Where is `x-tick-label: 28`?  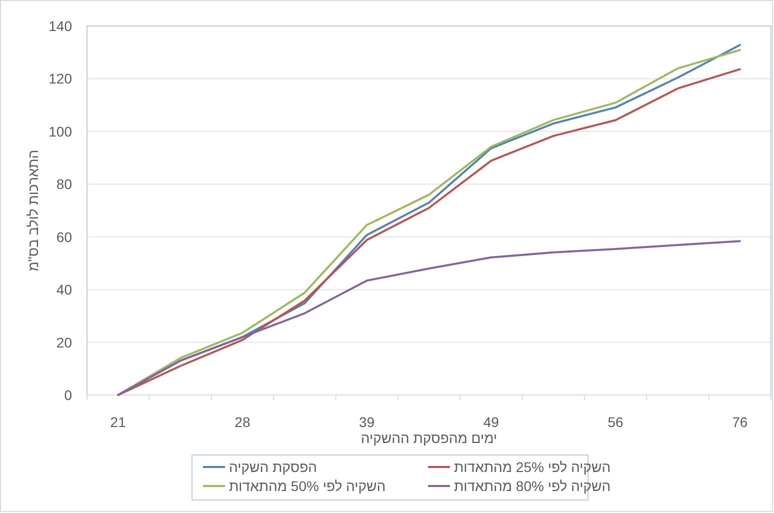 x-tick-label: 28 is located at coordinates (242, 422).